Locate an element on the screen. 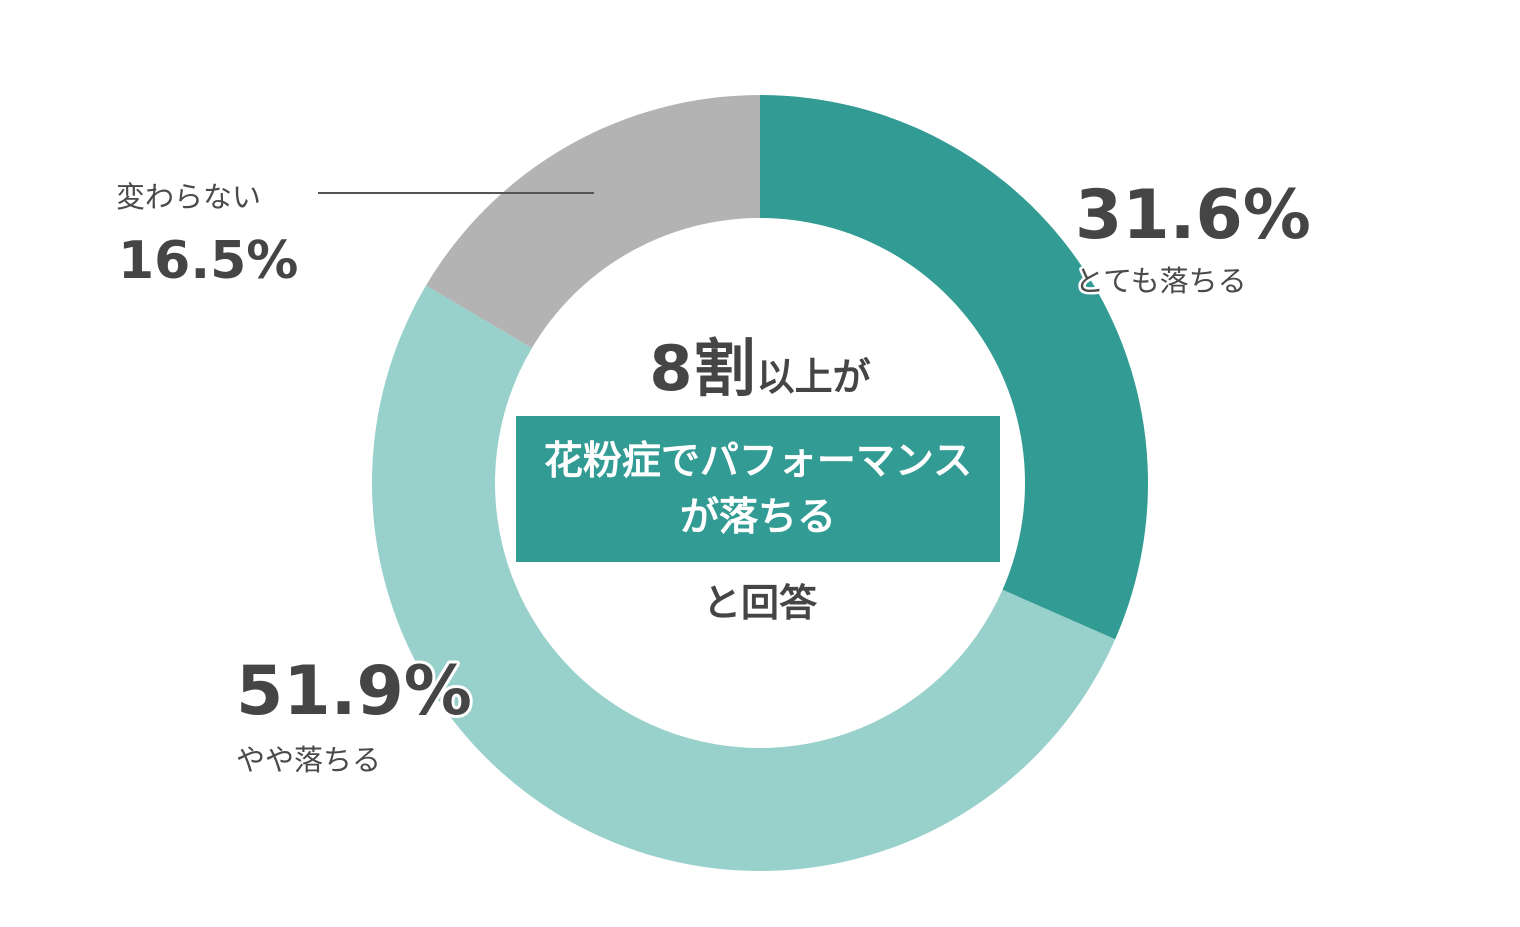 The width and height of the screenshot is (1520, 927). center-highlight-line2: が落ちる is located at coordinates (757, 517).